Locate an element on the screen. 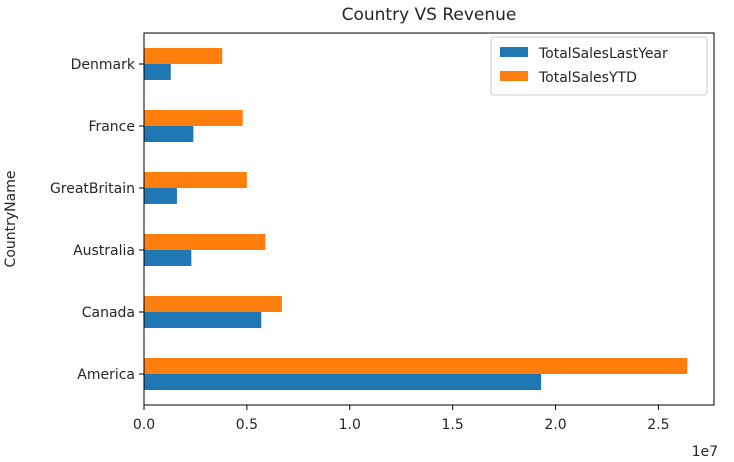 The width and height of the screenshot is (734, 462). bar-TotalSalesLastYear-Australia is located at coordinates (168, 258).